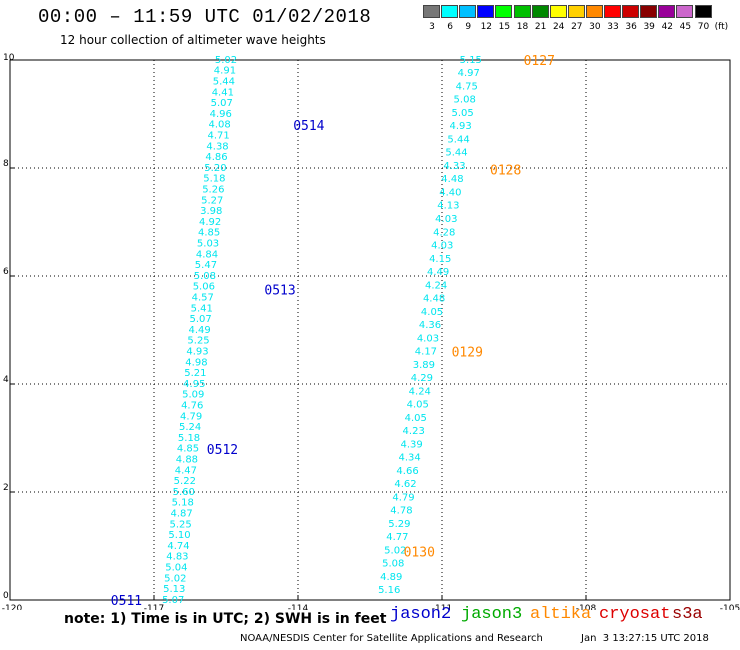 Image resolution: width=740 pixels, height=650 pixels. What do you see at coordinates (202, 308) in the screenshot?
I see `swh-value-label: 5.41` at bounding box center [202, 308].